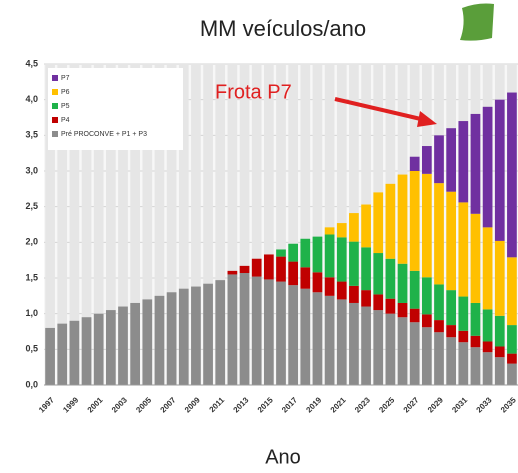 This screenshot has width=518, height=473. Describe the element at coordinates (265, 404) in the screenshot. I see `x-tick-label: 2015` at that location.